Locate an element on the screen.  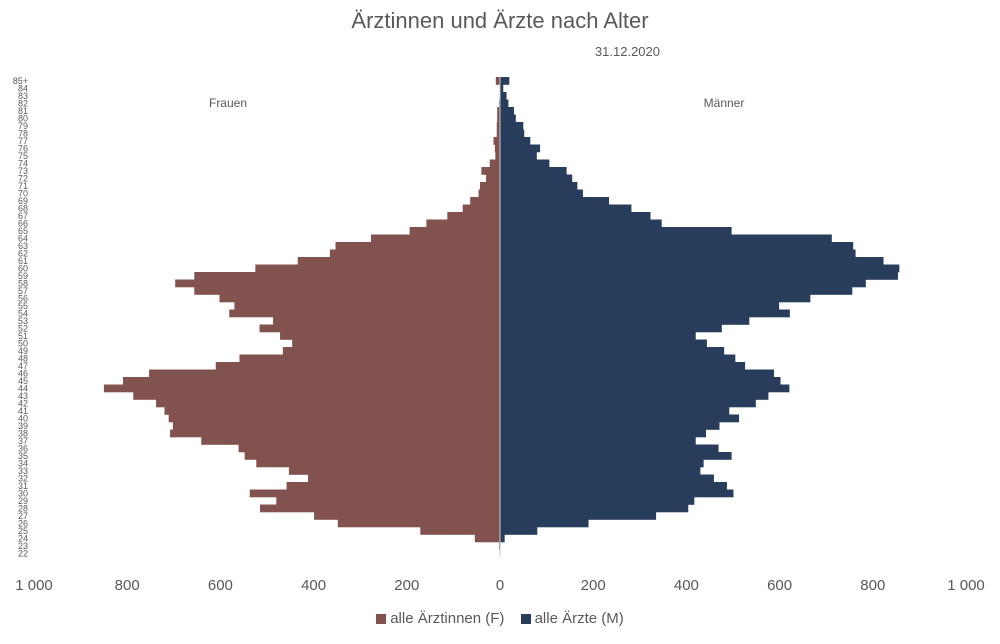
y-tick-label: 70 is located at coordinates (23, 194).